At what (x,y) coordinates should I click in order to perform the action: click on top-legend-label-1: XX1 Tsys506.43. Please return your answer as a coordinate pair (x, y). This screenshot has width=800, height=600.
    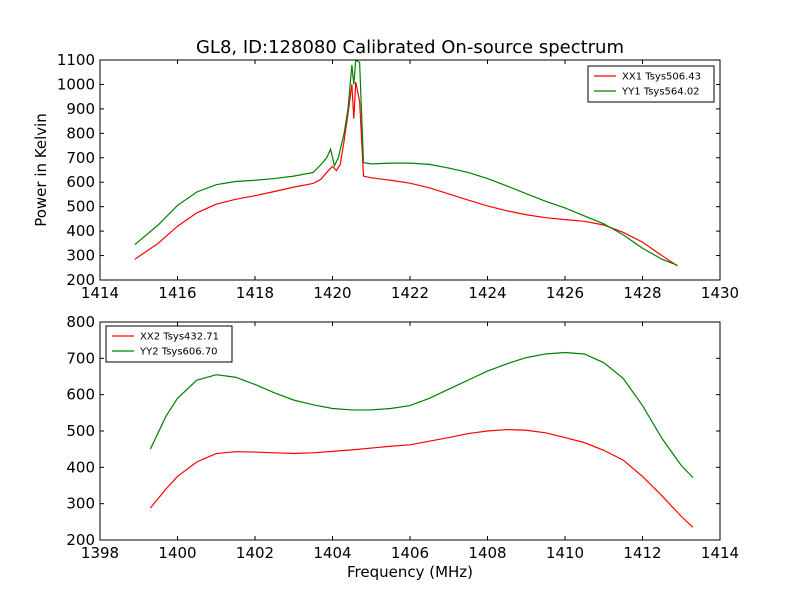
    Looking at the image, I should click on (661, 77).